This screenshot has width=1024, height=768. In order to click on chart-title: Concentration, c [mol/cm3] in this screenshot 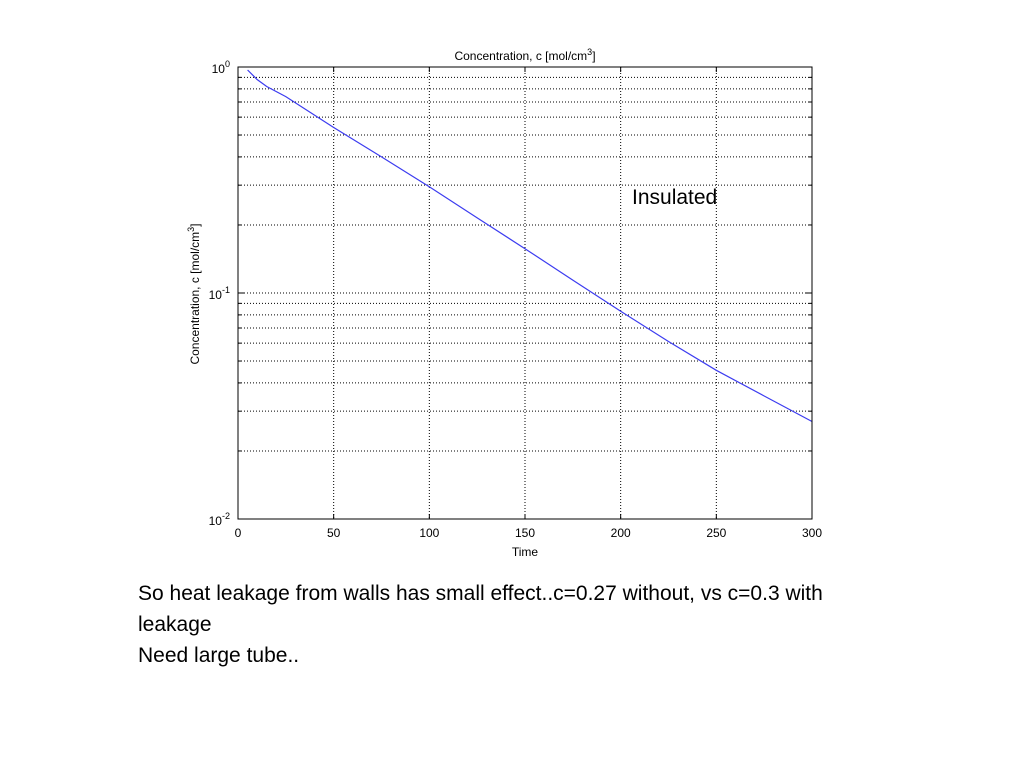, I will do `click(524, 55)`.